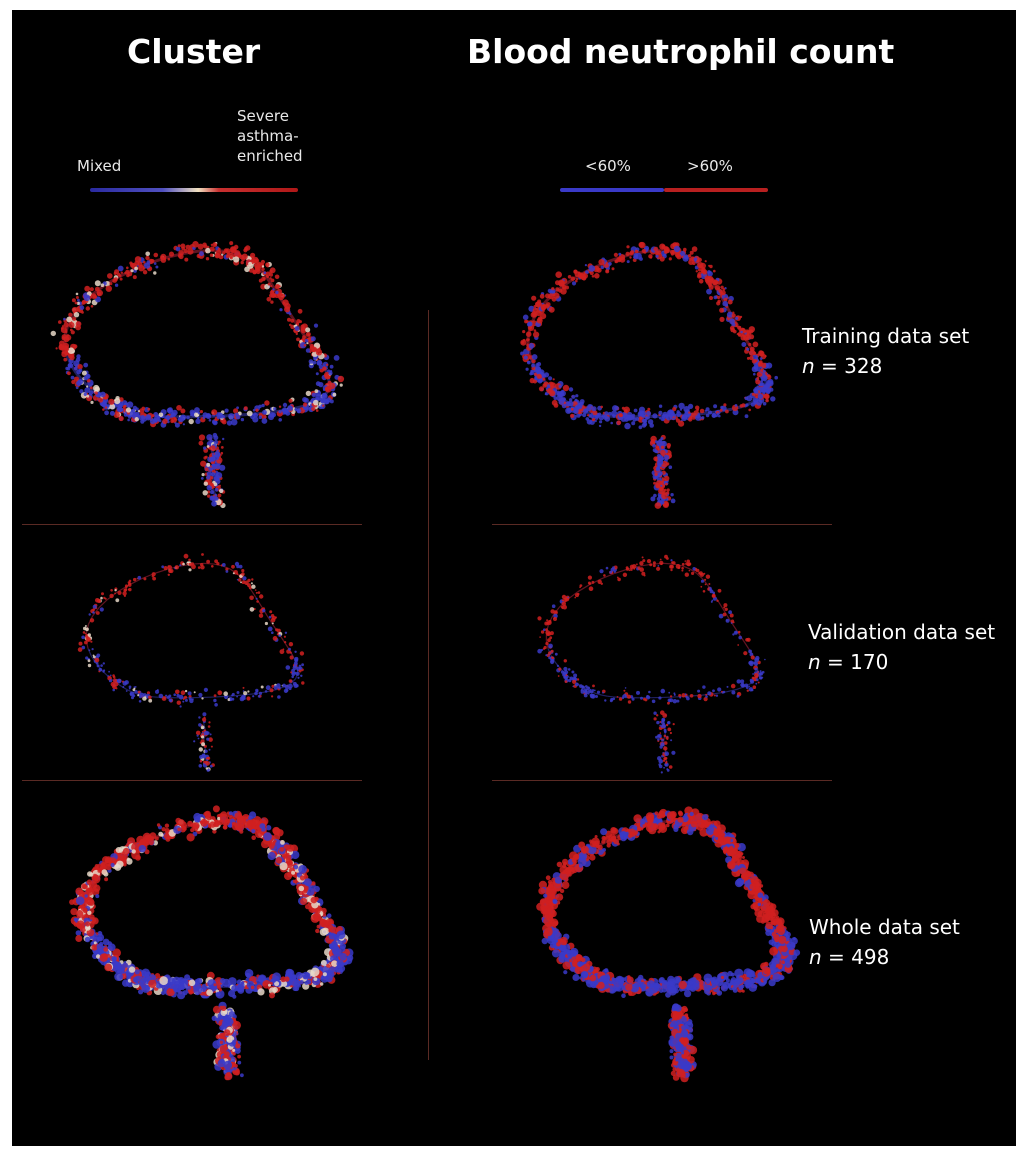 The width and height of the screenshot is (1024, 1160). Describe the element at coordinates (855, 957) in the screenshot. I see `whole-n-value: = 498` at that location.